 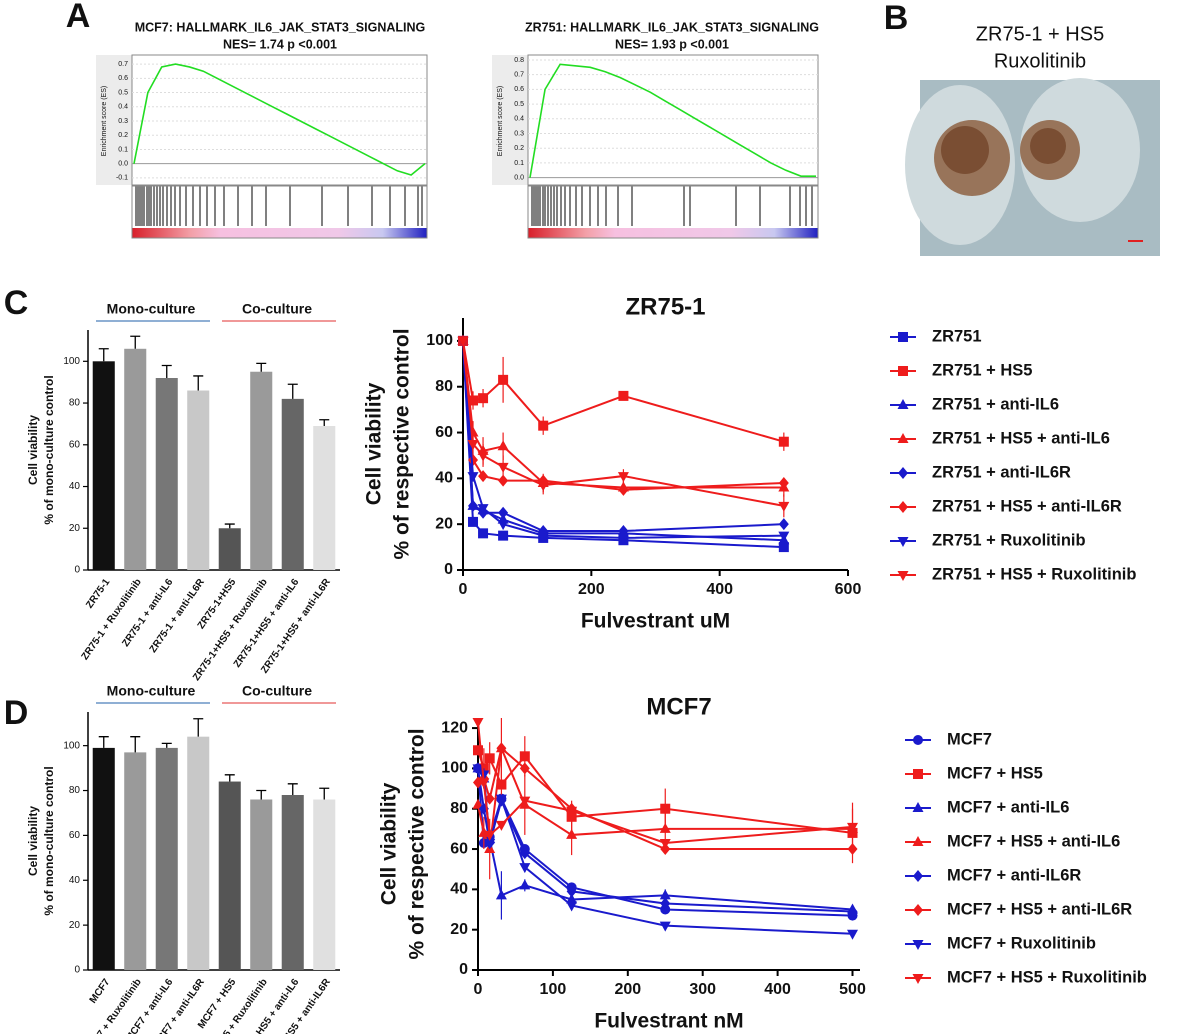 I want to click on legend-label: ZR751 + anti-IL6, so click(x=995, y=404).